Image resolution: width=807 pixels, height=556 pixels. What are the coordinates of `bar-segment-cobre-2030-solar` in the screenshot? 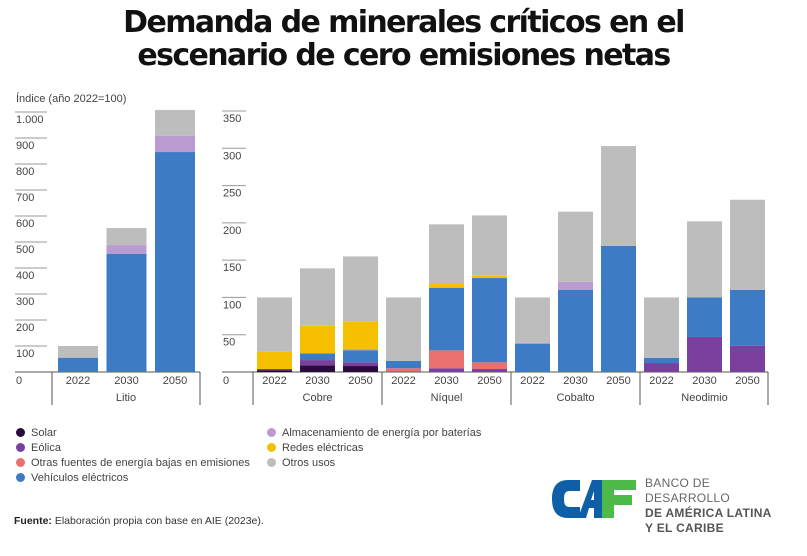 It's located at (317, 368).